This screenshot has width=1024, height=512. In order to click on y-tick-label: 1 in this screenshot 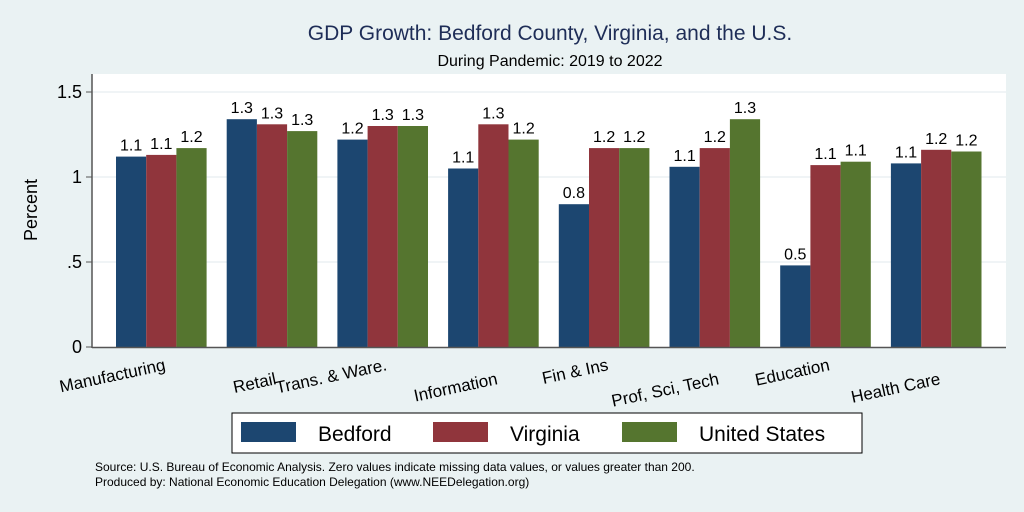, I will do `click(77, 177)`.